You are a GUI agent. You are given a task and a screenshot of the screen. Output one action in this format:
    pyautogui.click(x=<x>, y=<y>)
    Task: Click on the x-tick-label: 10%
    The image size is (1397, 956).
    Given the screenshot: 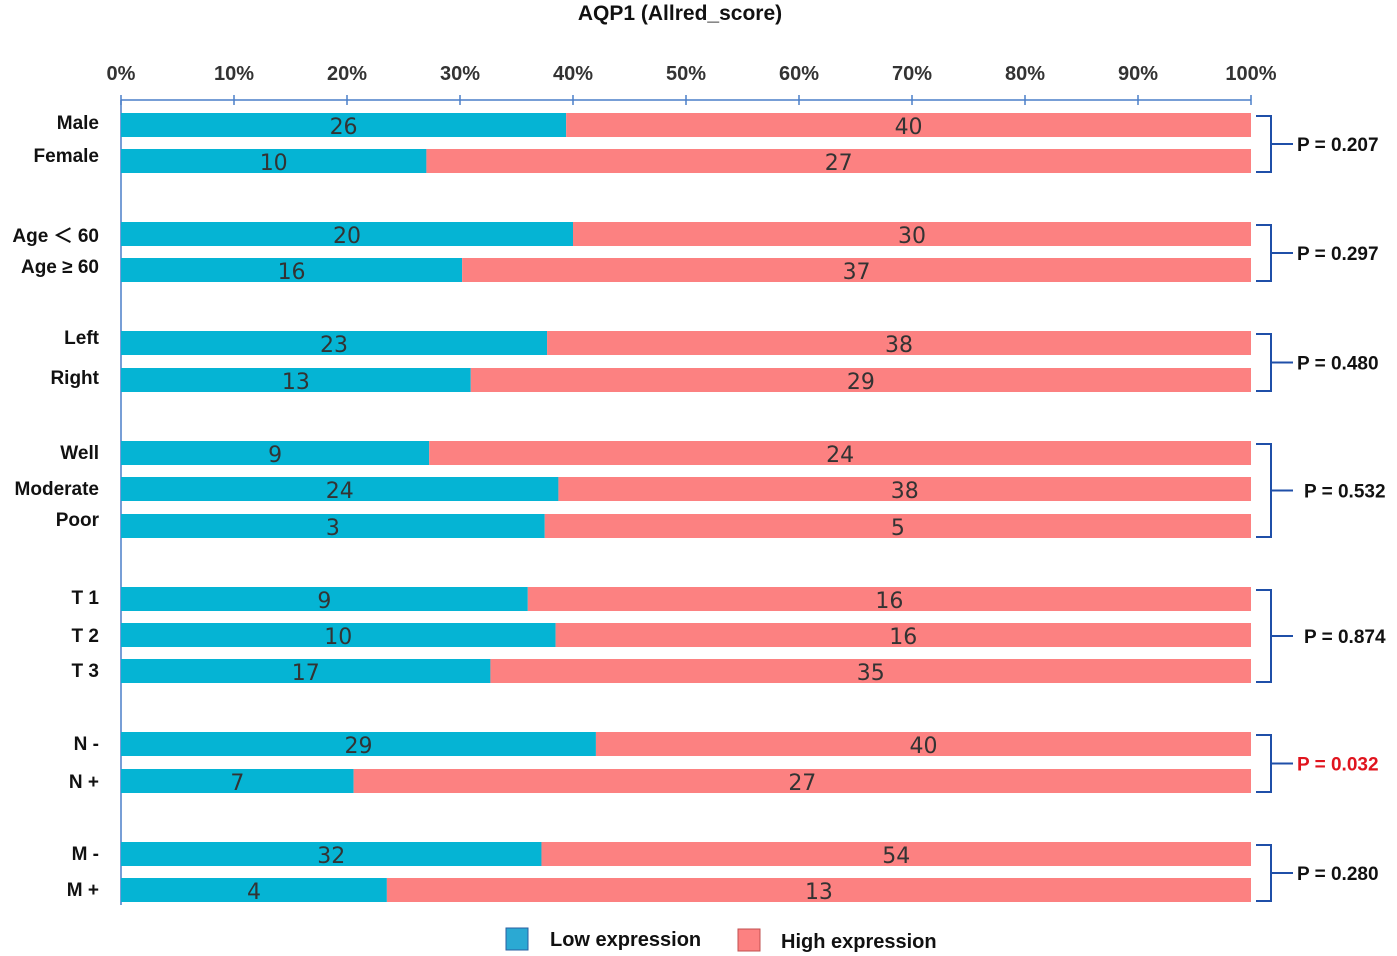 What is the action you would take?
    pyautogui.click(x=234, y=74)
    